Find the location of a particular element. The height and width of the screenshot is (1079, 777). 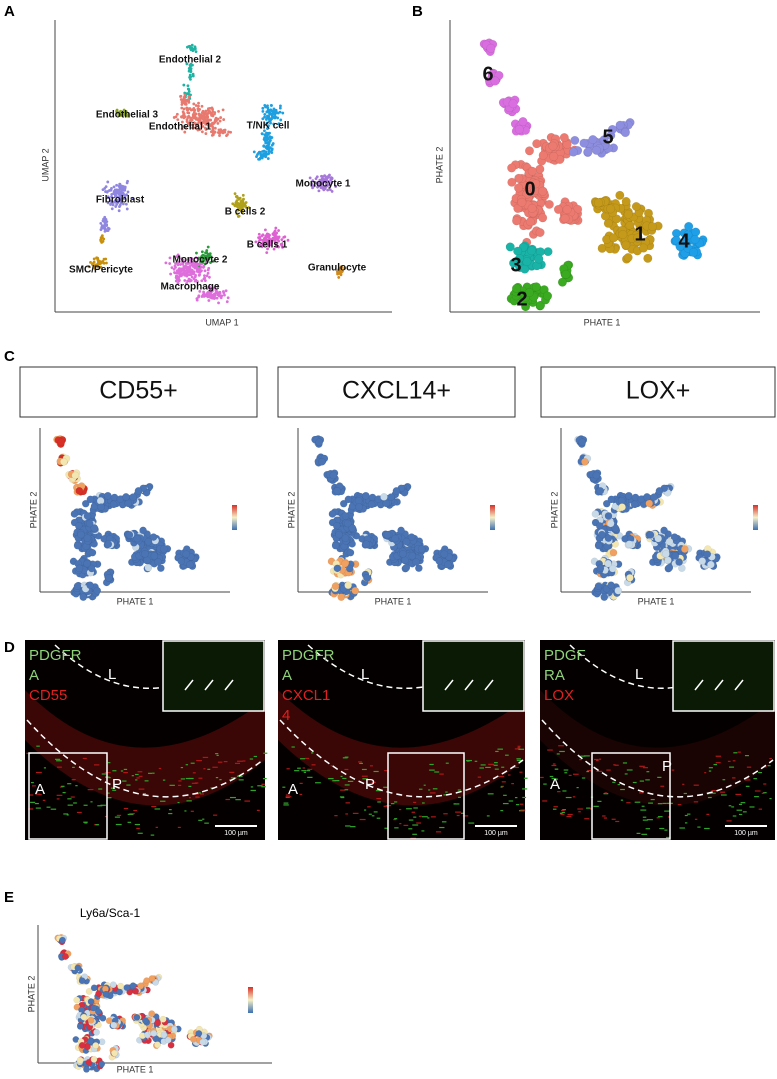

cluster-label: Granulocyte is located at coordinates (337, 268).